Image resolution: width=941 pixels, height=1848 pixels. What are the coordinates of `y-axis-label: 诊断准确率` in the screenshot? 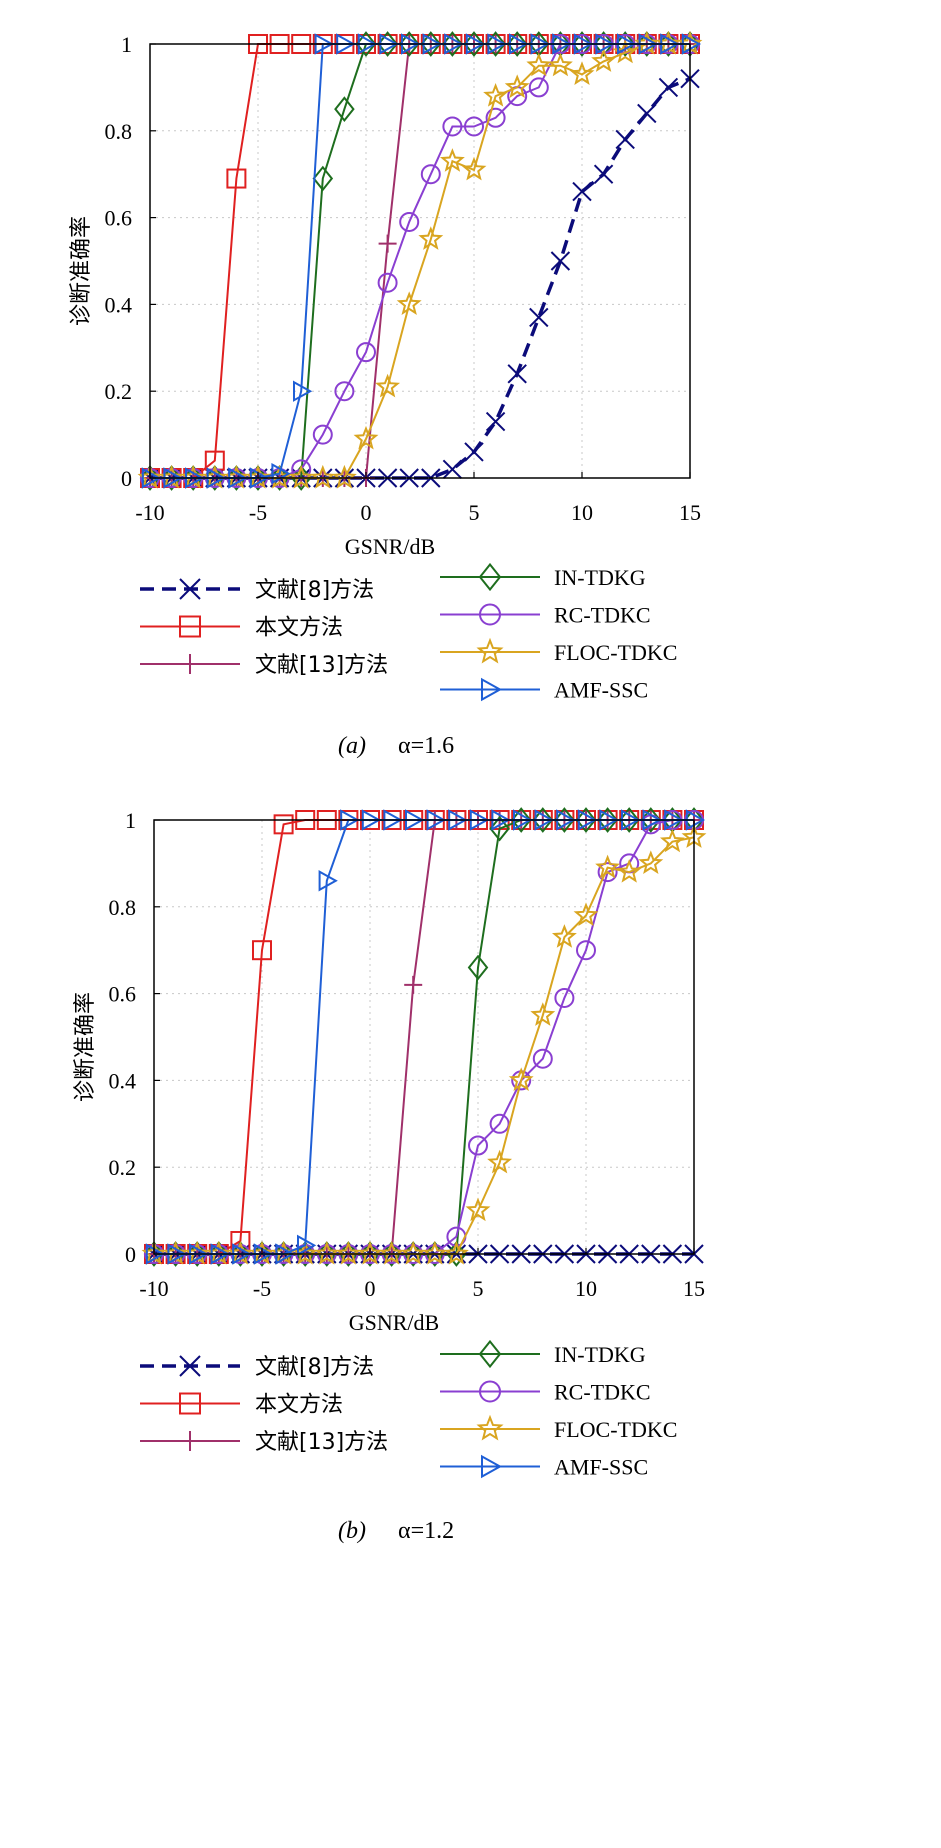 It's located at (81, 271).